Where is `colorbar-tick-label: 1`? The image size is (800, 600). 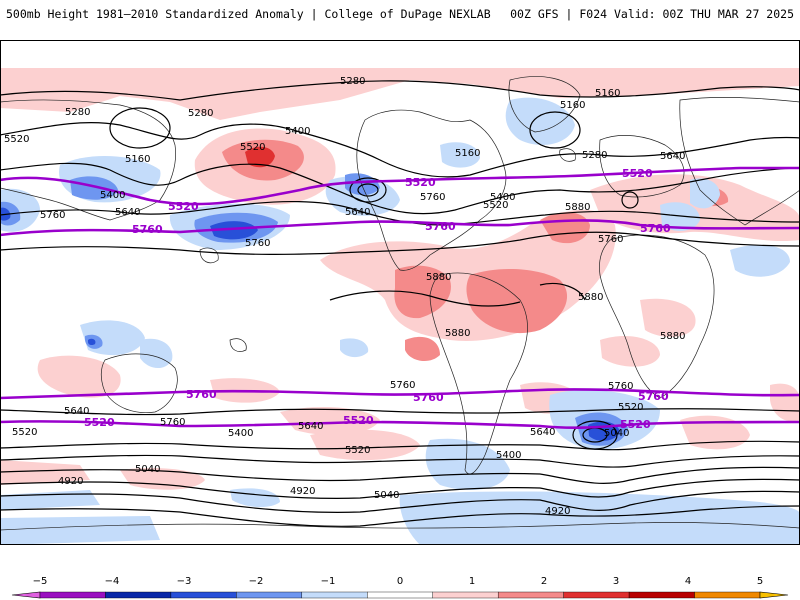
colorbar-tick-label: 1 is located at coordinates (472, 581).